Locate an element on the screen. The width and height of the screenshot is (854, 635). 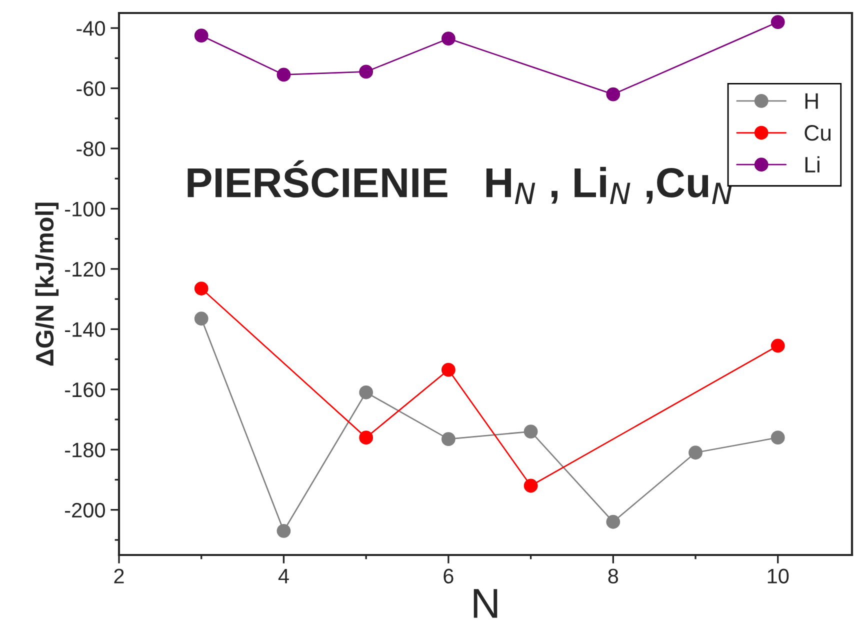
x-tick-label: 4 is located at coordinates (283, 576).